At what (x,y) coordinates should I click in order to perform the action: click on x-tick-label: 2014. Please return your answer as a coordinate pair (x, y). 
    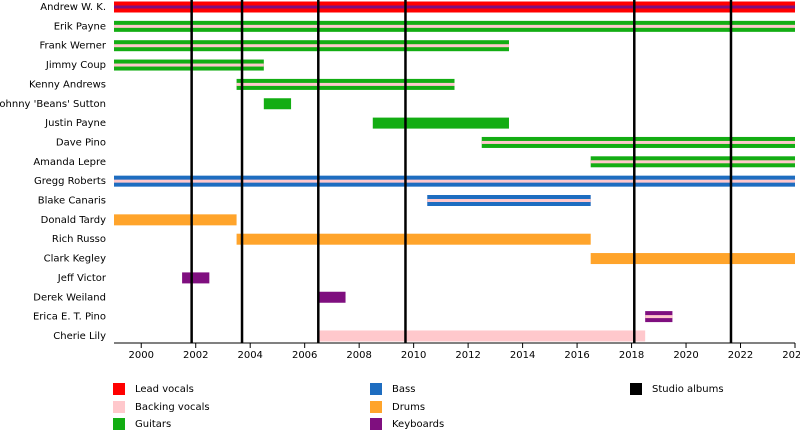
    Looking at the image, I should click on (522, 355).